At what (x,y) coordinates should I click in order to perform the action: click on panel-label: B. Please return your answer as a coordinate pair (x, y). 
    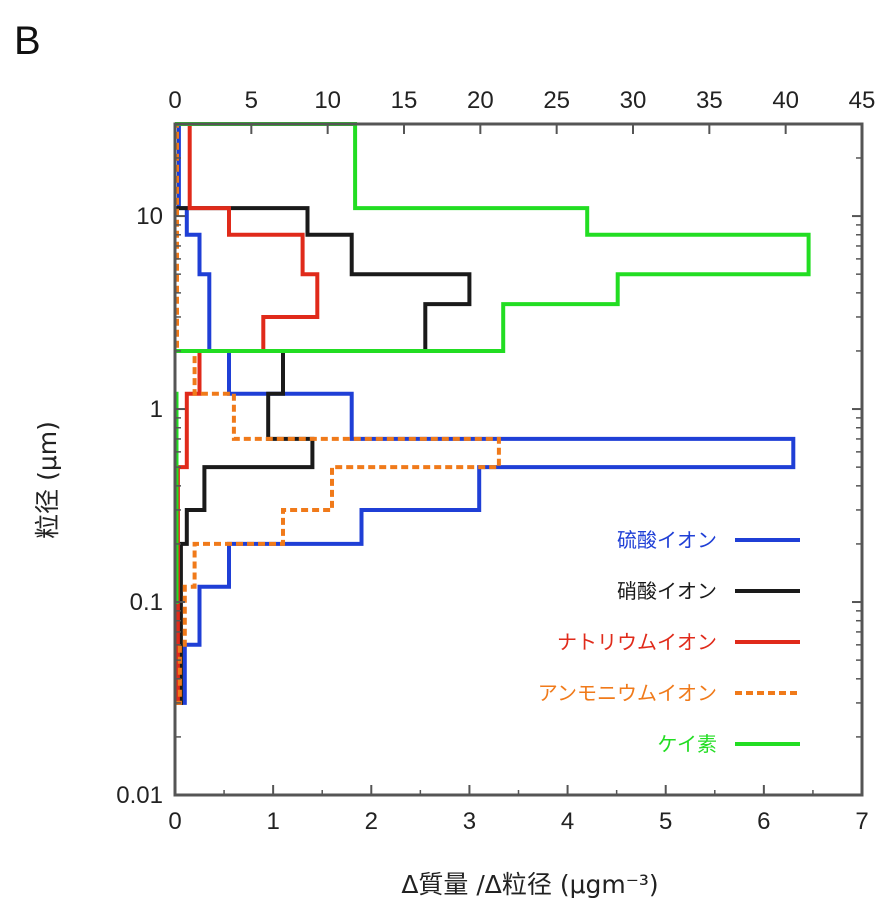
    Looking at the image, I should click on (27, 41).